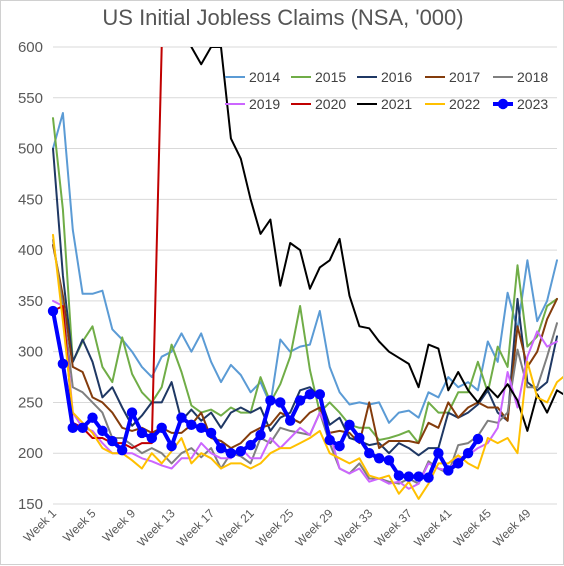 Image resolution: width=564 pixels, height=566 pixels. Describe the element at coordinates (511, 527) in the screenshot. I see `x-tick-label: Week 49` at that location.